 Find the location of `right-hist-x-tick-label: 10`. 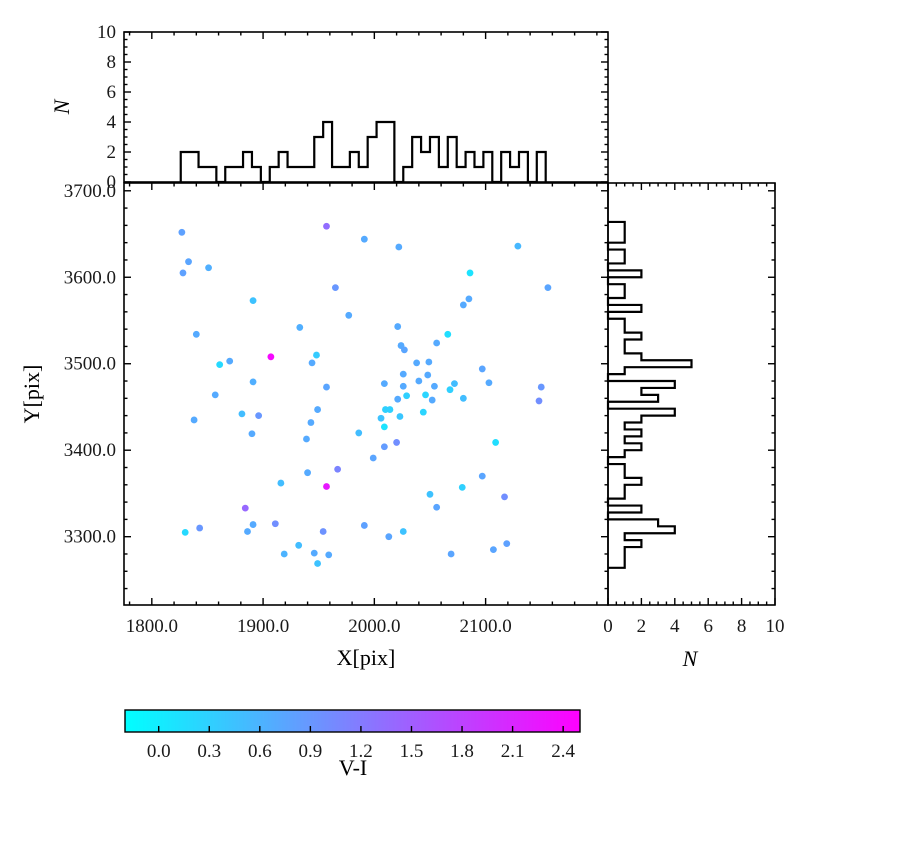

right-hist-x-tick-label: 10 is located at coordinates (775, 626).